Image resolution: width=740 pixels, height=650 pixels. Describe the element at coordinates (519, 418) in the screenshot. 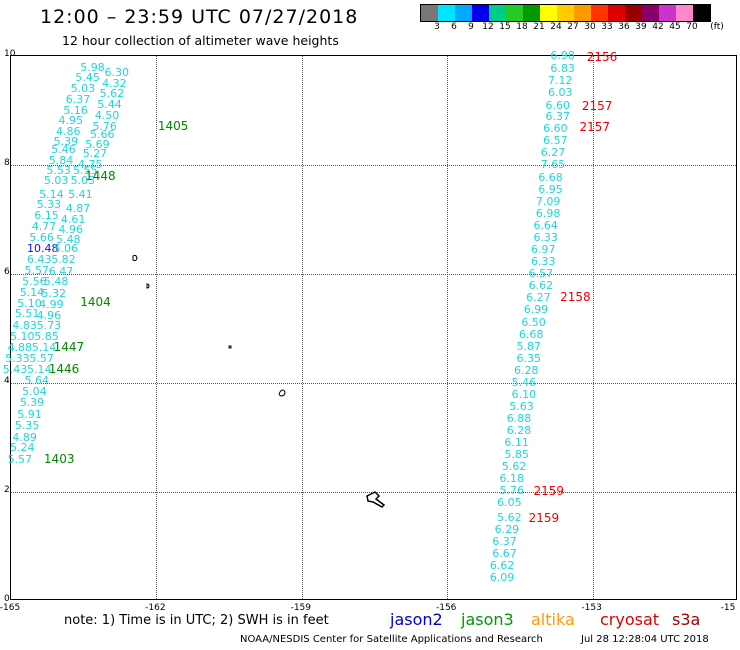

I see `wave-height-label: 6.88` at that location.